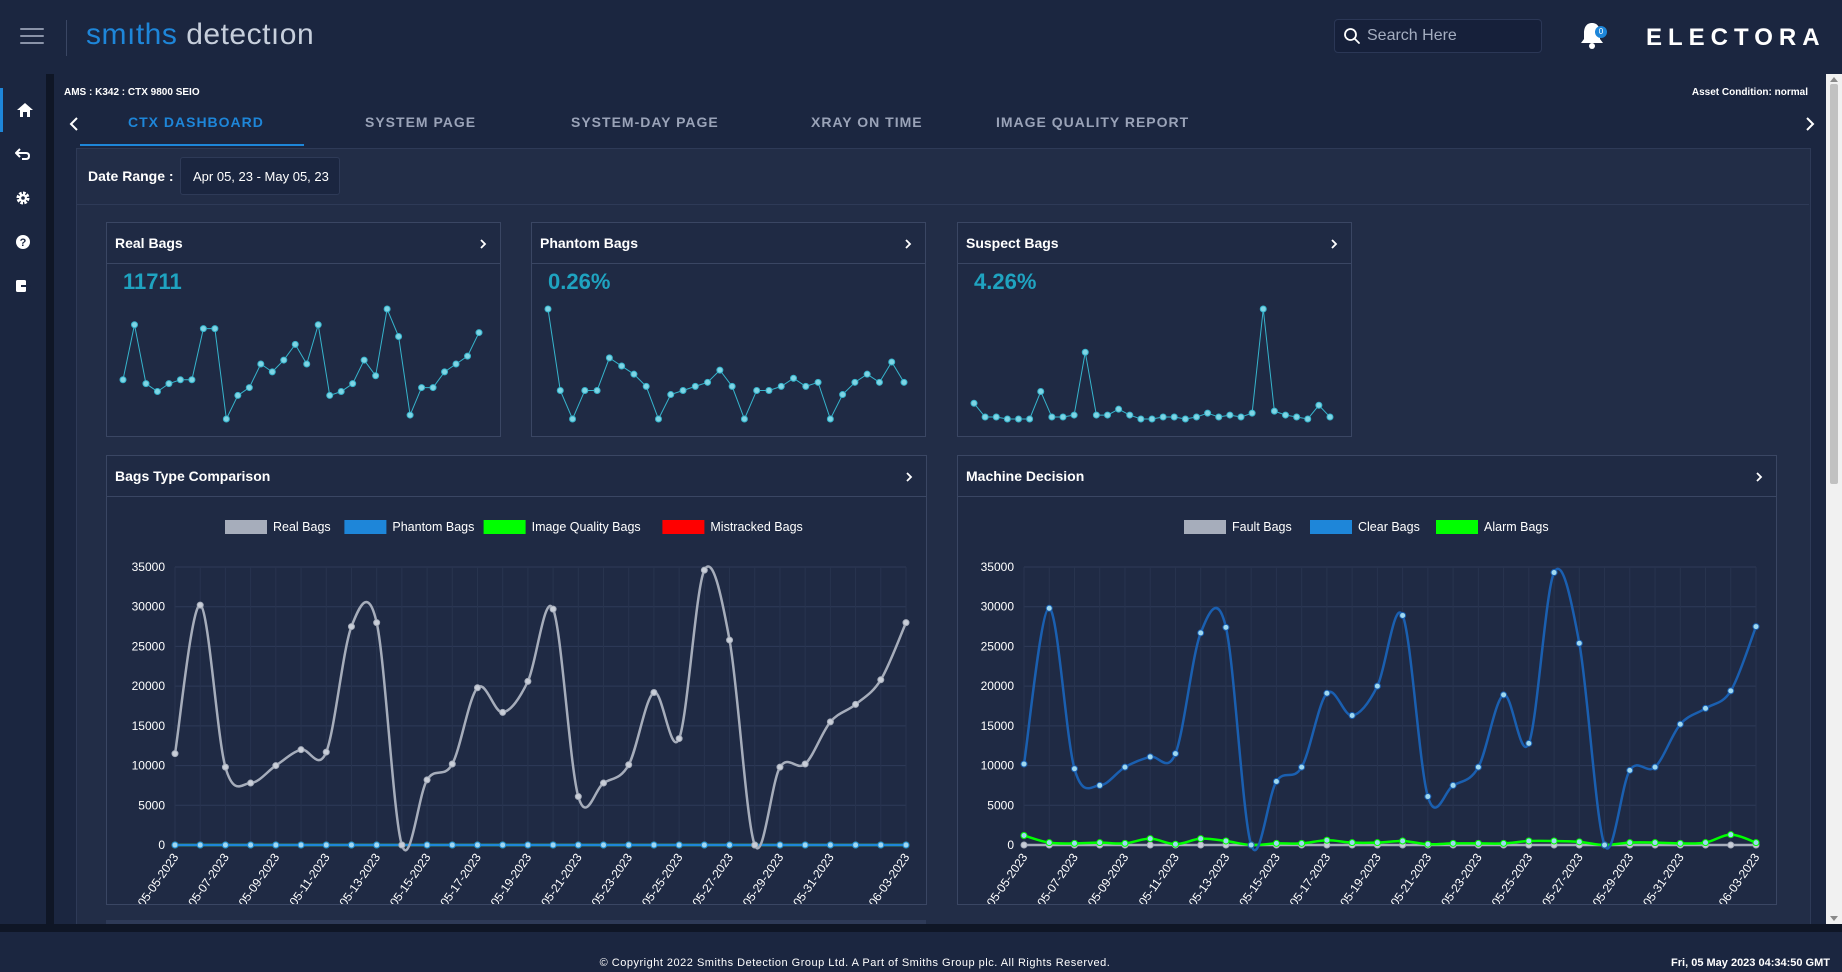  What do you see at coordinates (998, 686) in the screenshot?
I see `y-tick-label: 20000` at bounding box center [998, 686].